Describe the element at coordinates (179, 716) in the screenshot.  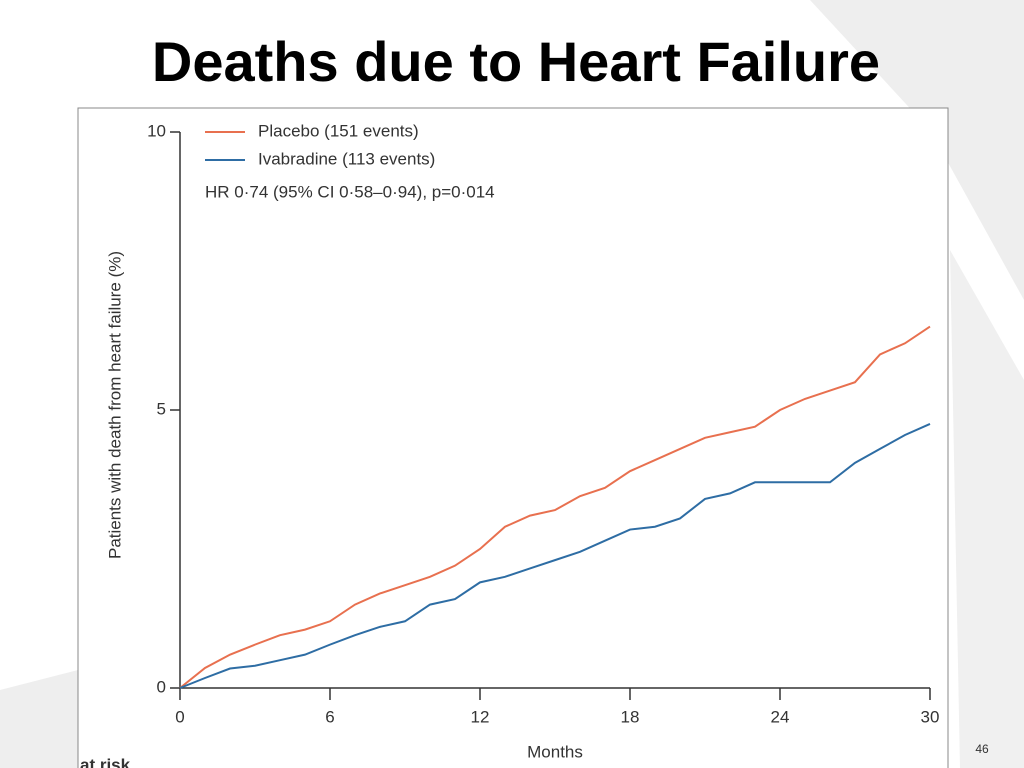
I see `x-tick-label: 0` at that location.